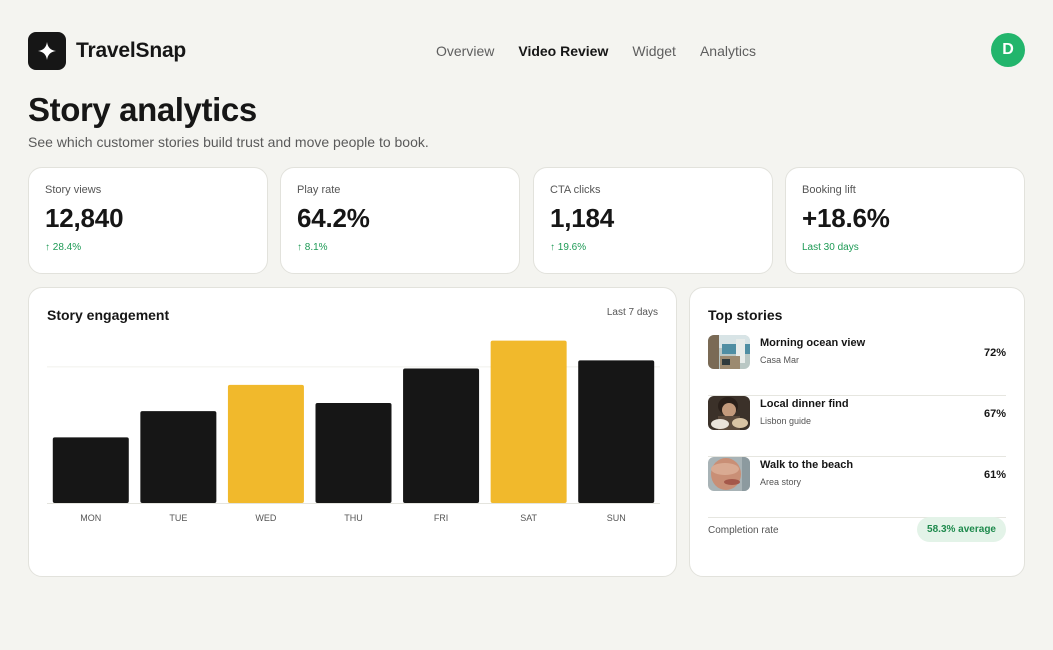 Image resolution: width=1053 pixels, height=650 pixels. Describe the element at coordinates (63, 247) in the screenshot. I see `kpi-delta: ↑ 28.4%` at that location.